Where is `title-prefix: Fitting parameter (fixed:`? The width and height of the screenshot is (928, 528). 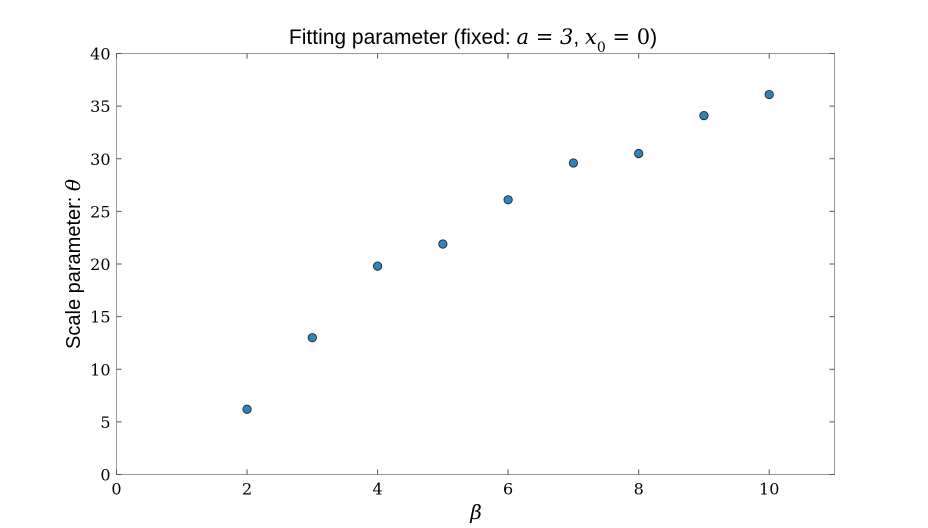
title-prefix: Fitting parameter (fixed: is located at coordinates (403, 37).